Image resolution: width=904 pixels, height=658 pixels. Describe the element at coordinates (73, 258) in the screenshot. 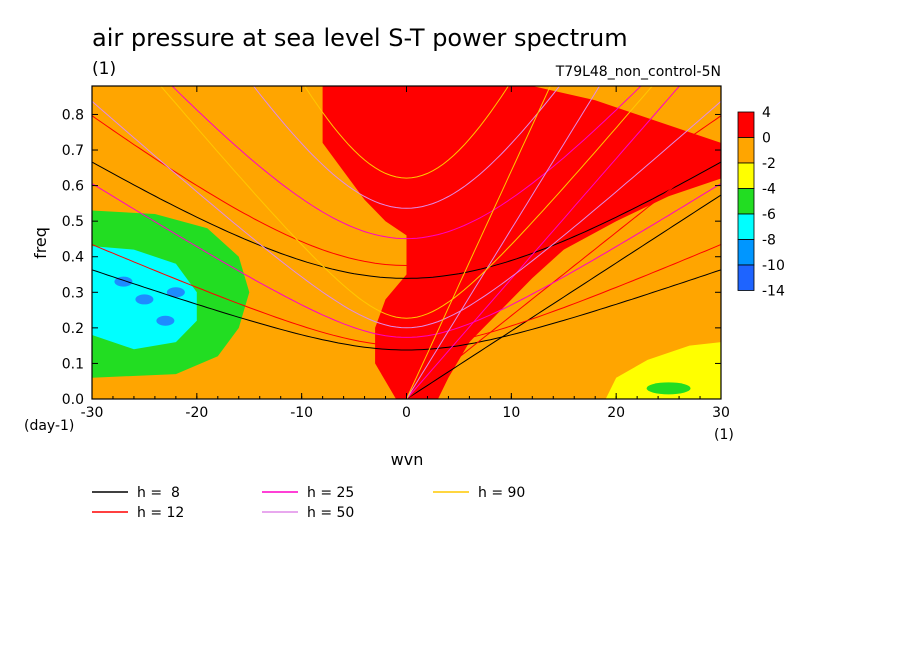

I see `y-tick-label: 0.4` at that location.